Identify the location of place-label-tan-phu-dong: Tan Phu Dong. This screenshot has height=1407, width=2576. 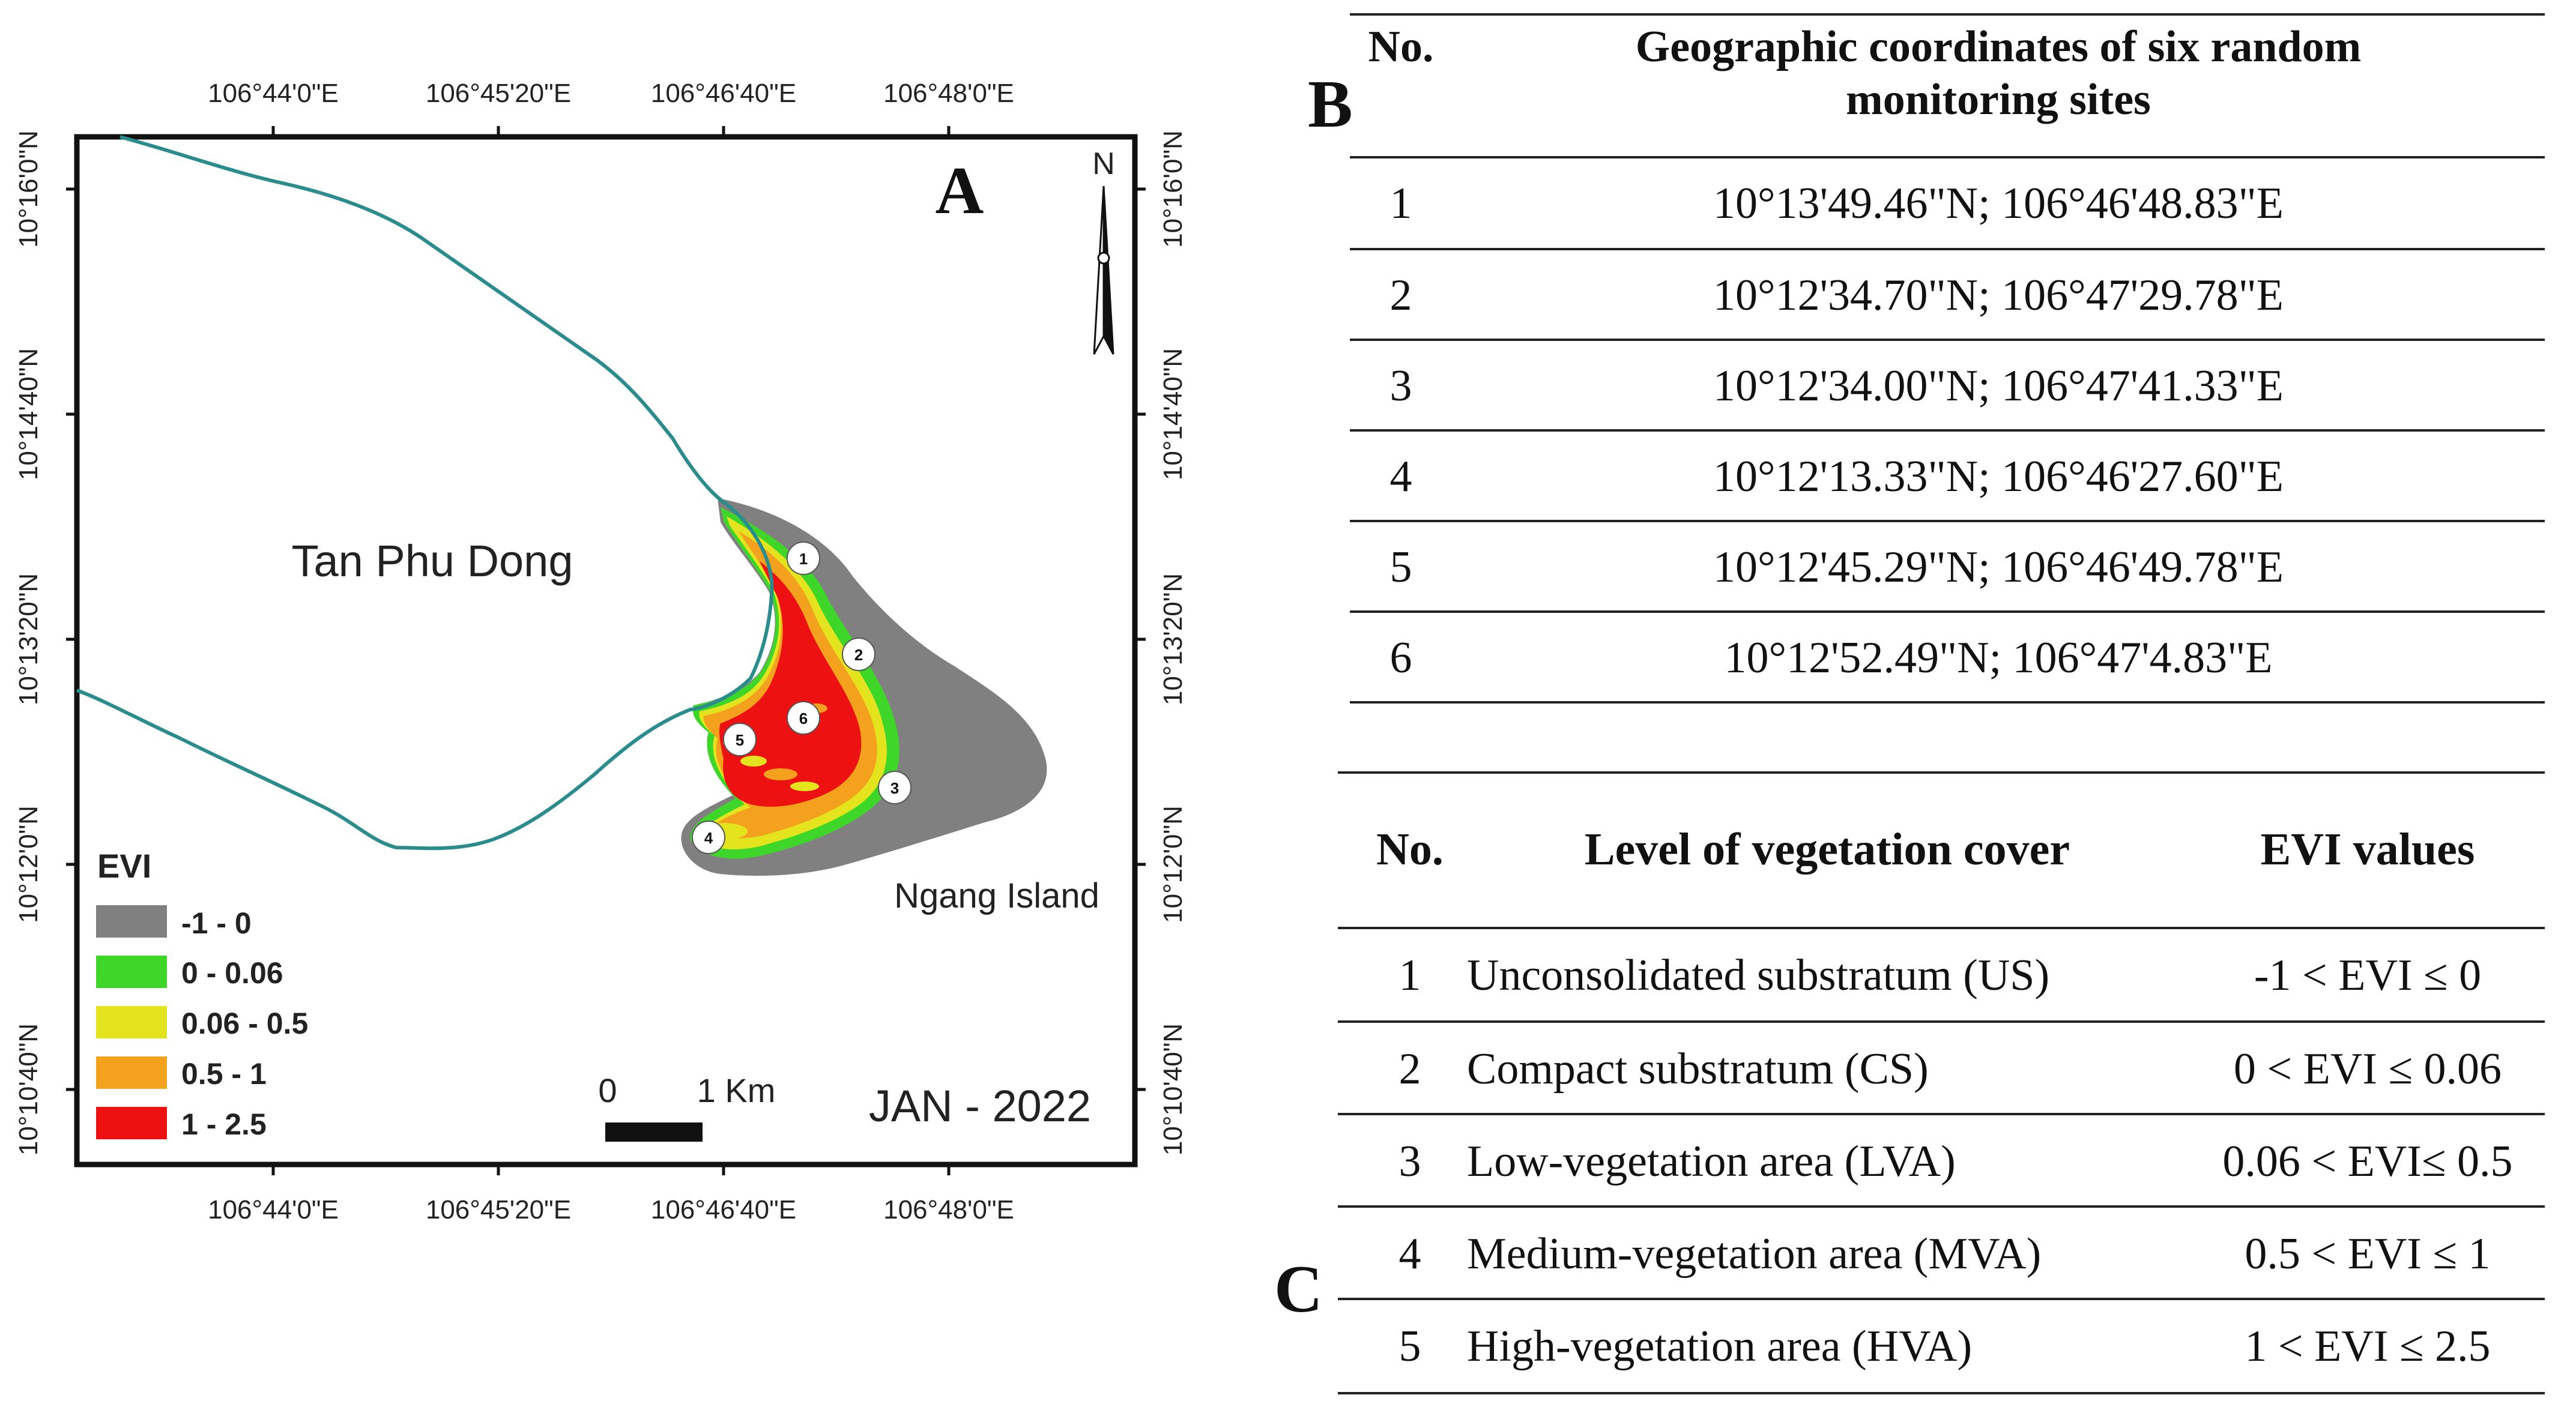
(432, 561).